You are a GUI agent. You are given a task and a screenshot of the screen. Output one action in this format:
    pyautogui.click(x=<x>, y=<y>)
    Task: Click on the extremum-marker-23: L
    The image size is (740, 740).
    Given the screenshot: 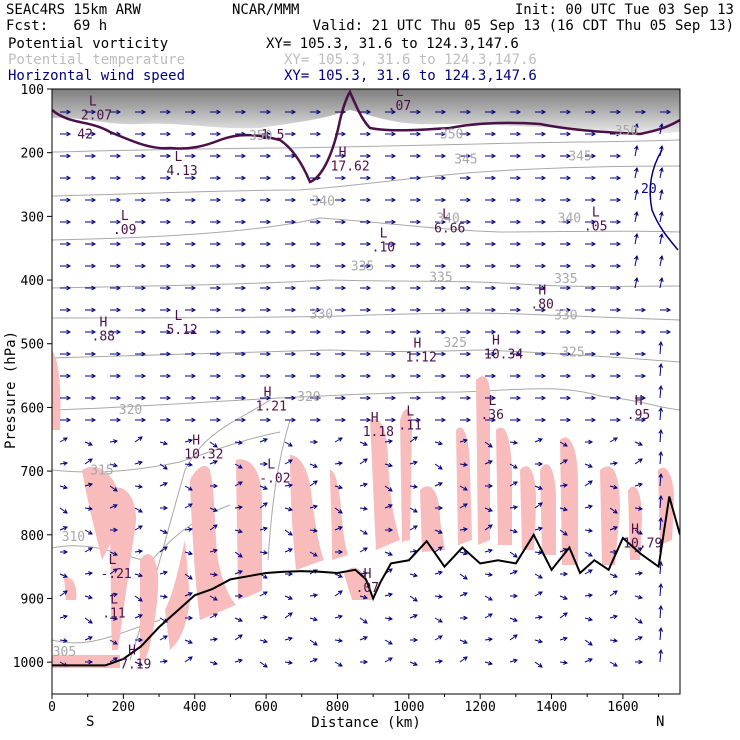 What is the action you would take?
    pyautogui.click(x=114, y=600)
    